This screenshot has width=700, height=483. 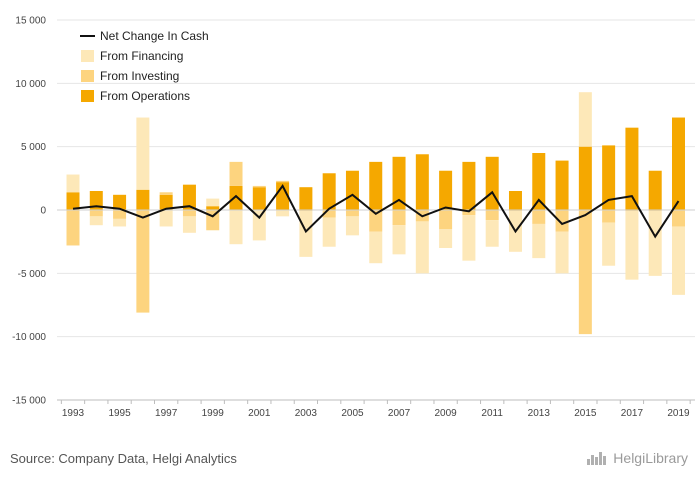 I want to click on source-note: Source: Company Data, Helgi Analytics, so click(x=123, y=458).